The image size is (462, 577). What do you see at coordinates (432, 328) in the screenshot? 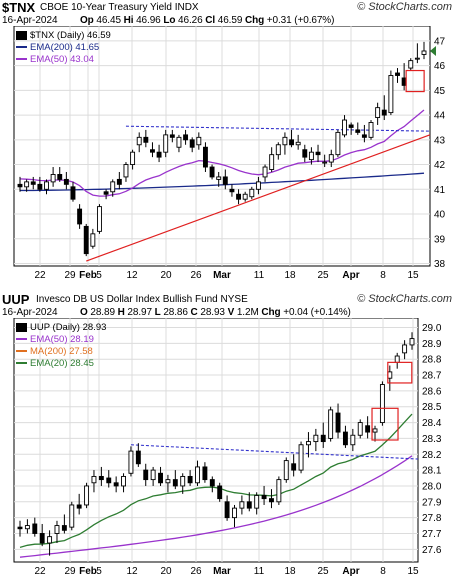
I see `y-tick-label: 29.0` at bounding box center [432, 328].